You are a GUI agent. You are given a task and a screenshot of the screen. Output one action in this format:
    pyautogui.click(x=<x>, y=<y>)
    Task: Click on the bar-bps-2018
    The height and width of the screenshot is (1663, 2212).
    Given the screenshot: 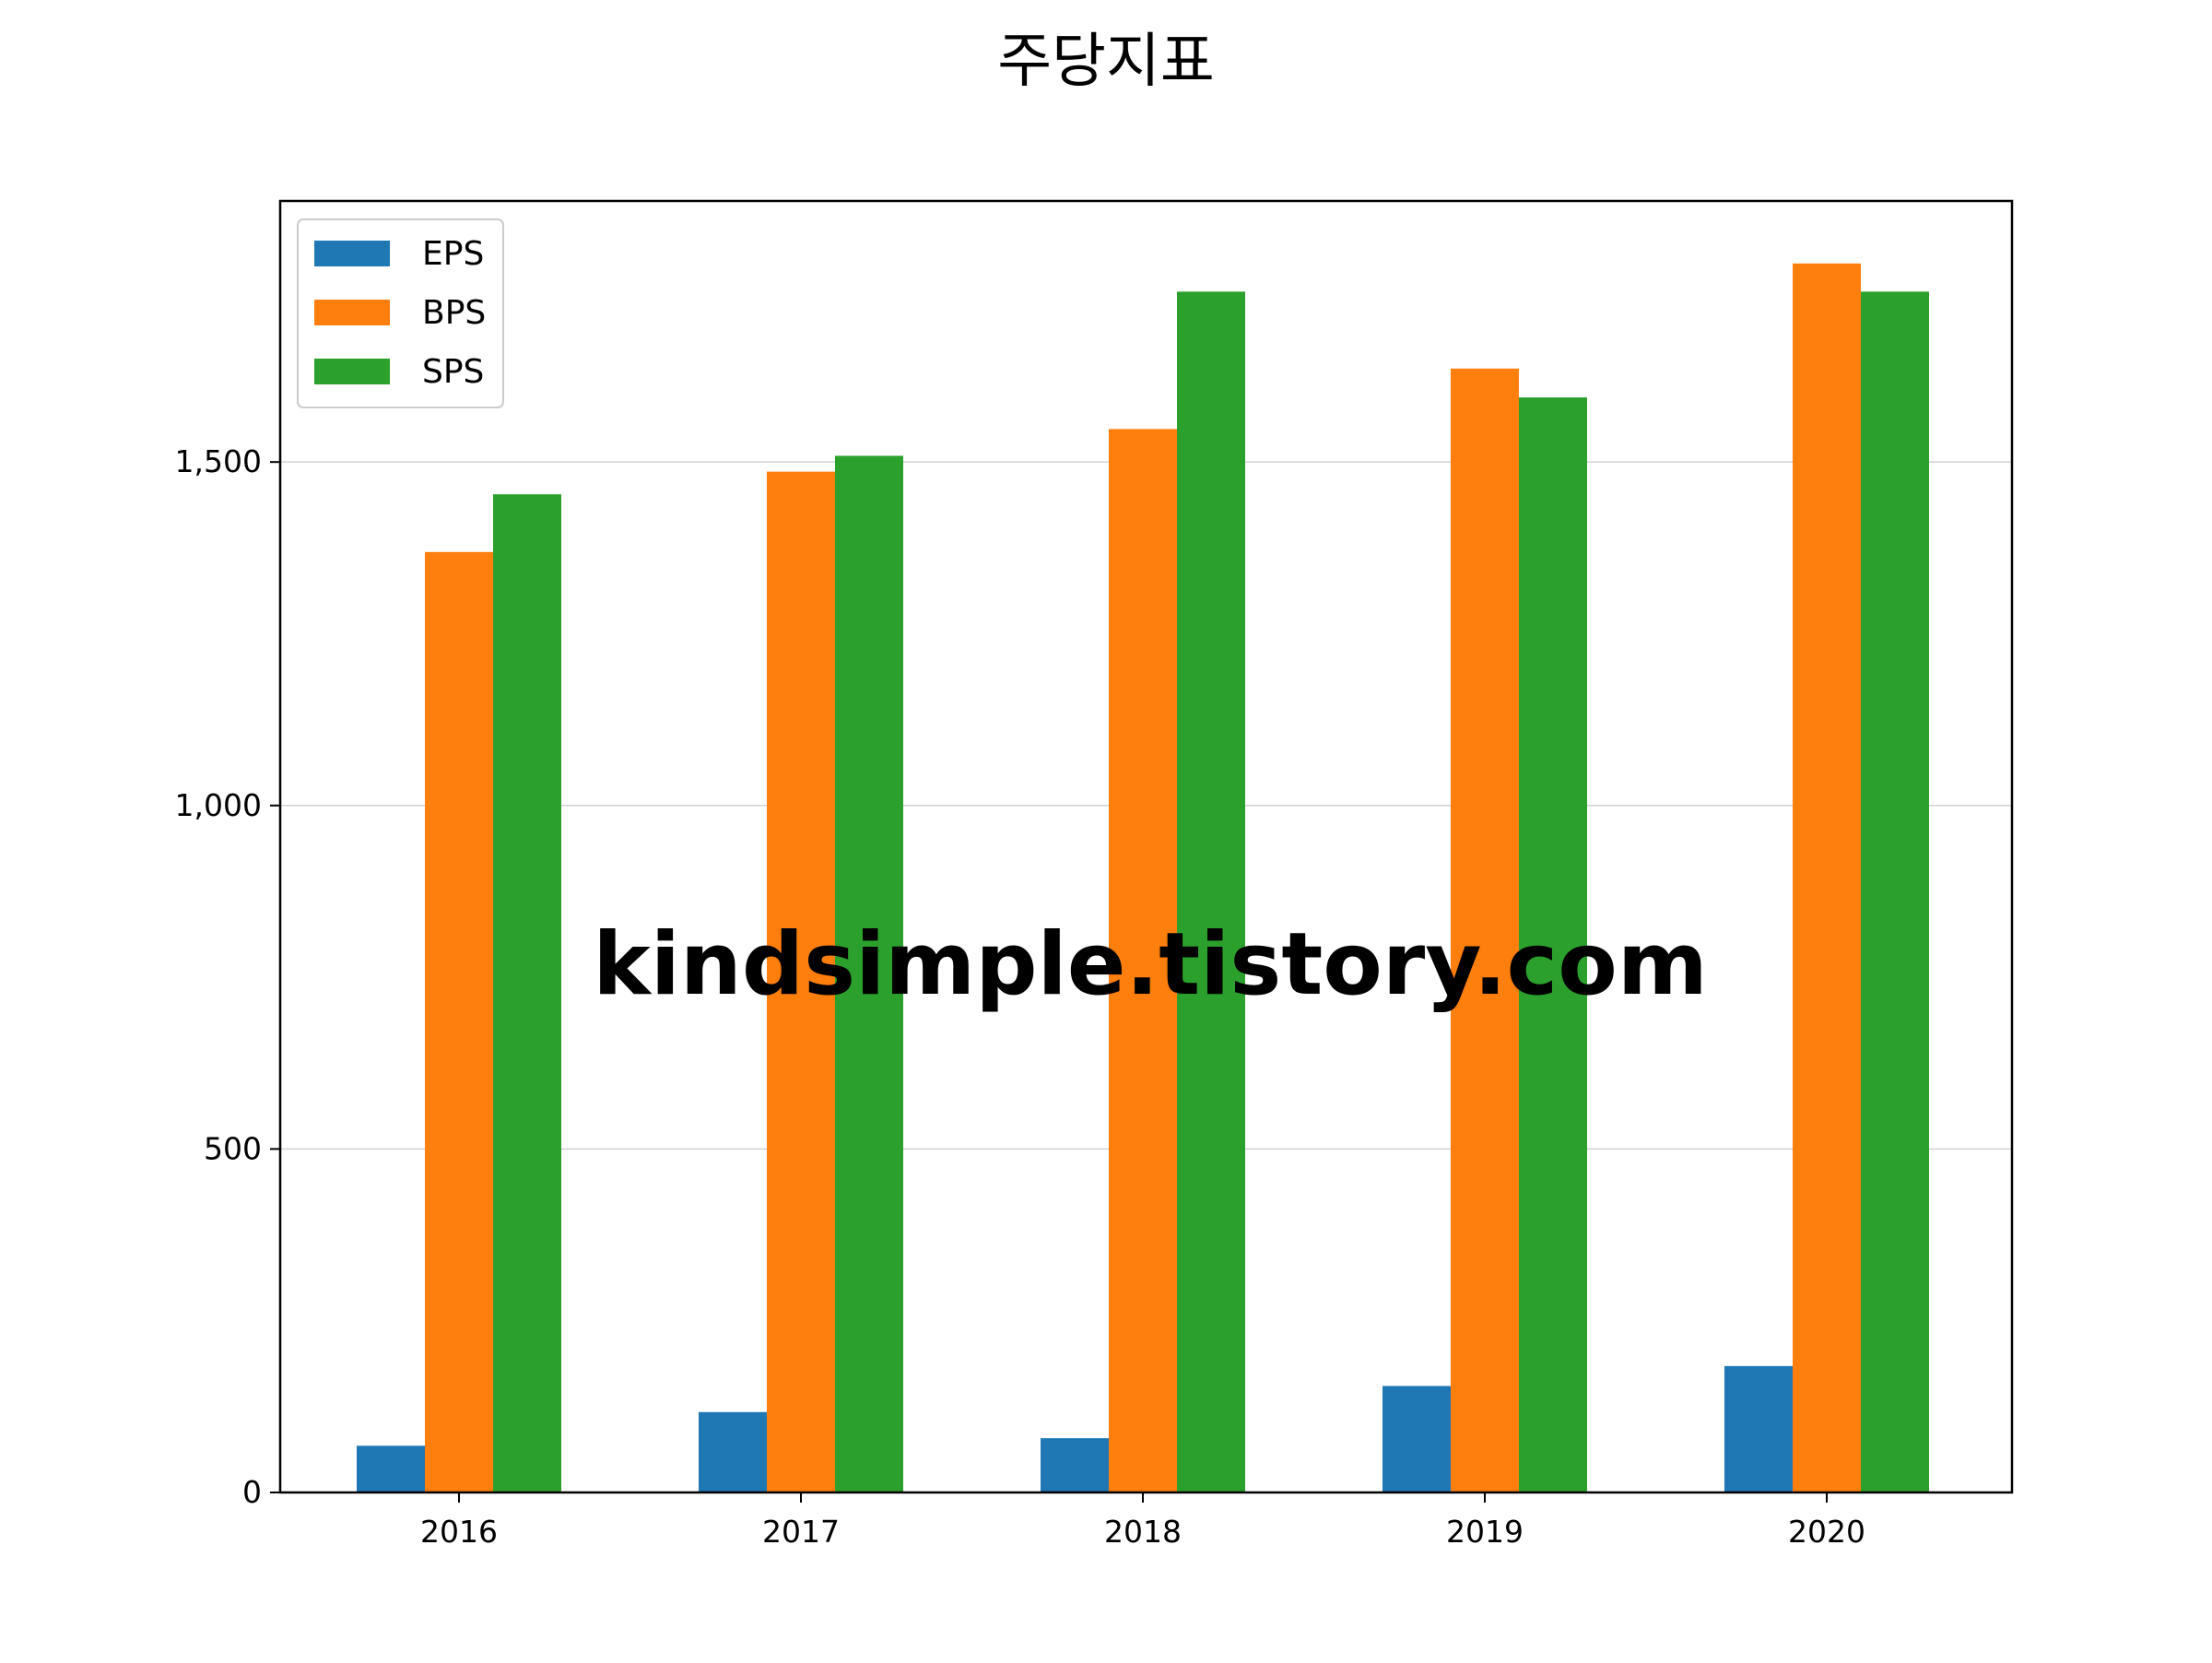 What is the action you would take?
    pyautogui.click(x=1143, y=960)
    